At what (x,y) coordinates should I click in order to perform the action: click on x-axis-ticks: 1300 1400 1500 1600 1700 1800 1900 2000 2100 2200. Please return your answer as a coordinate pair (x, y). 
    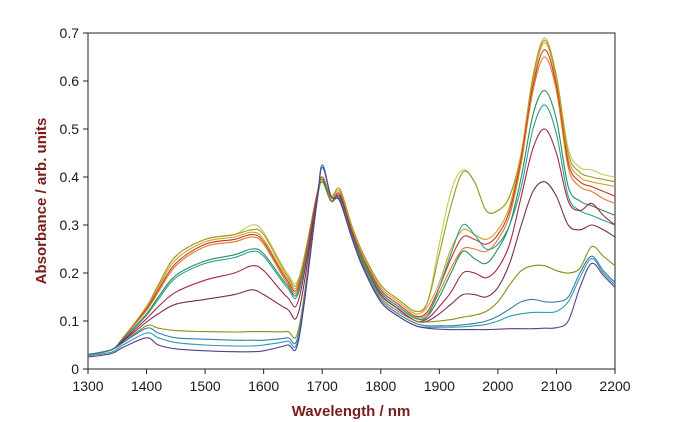
    Looking at the image, I should click on (351, 381).